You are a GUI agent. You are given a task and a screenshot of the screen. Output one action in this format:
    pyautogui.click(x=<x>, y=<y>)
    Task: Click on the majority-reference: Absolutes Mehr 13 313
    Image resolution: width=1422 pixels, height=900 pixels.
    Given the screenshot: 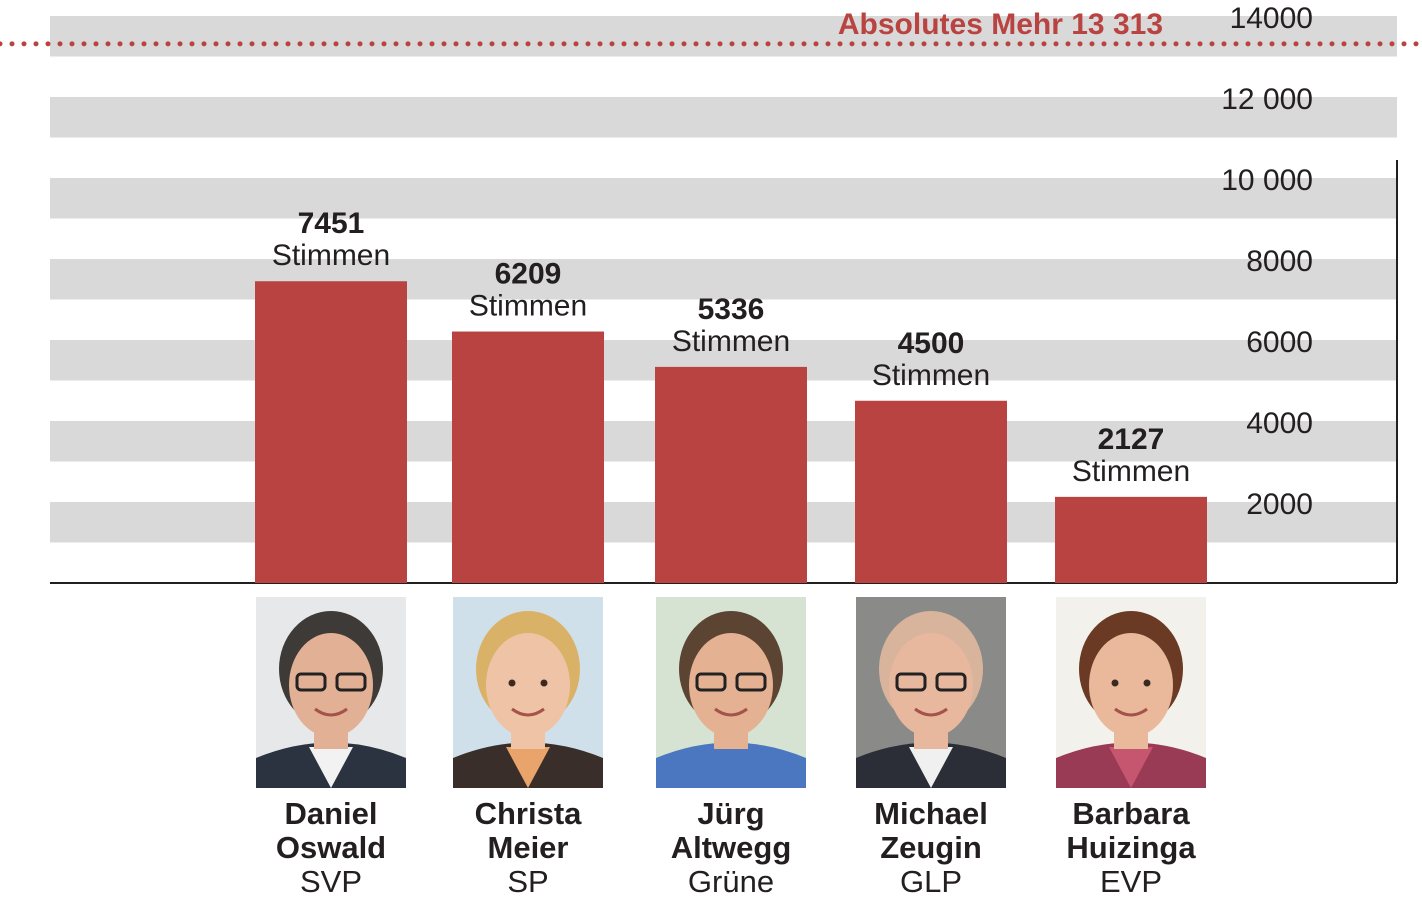 What is the action you would take?
    pyautogui.click(x=711, y=27)
    